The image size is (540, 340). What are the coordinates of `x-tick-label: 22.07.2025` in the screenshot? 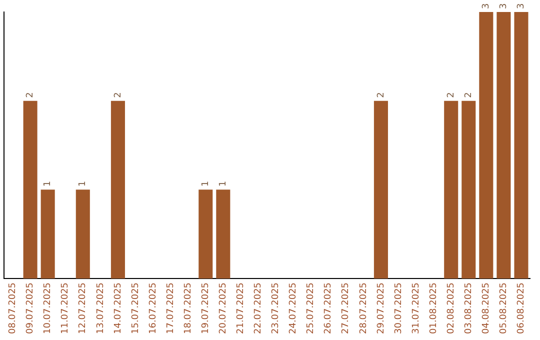 It's located at (259, 308).